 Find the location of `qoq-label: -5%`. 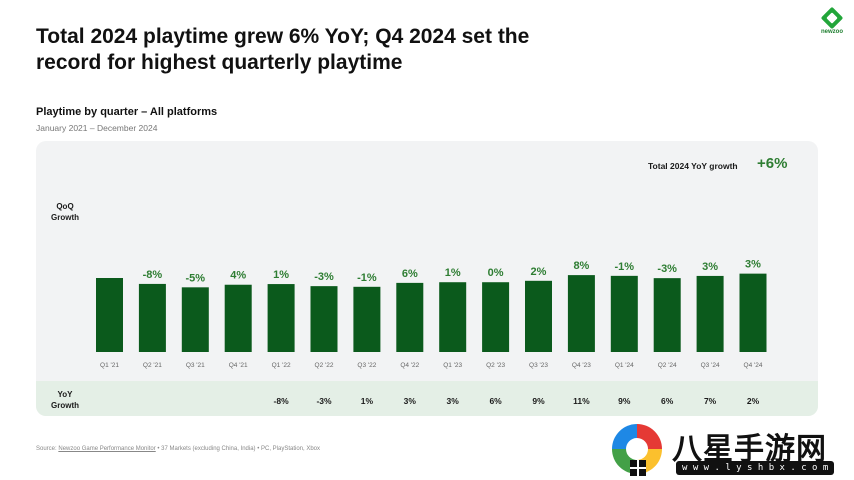

qoq-label: -5% is located at coordinates (196, 278).